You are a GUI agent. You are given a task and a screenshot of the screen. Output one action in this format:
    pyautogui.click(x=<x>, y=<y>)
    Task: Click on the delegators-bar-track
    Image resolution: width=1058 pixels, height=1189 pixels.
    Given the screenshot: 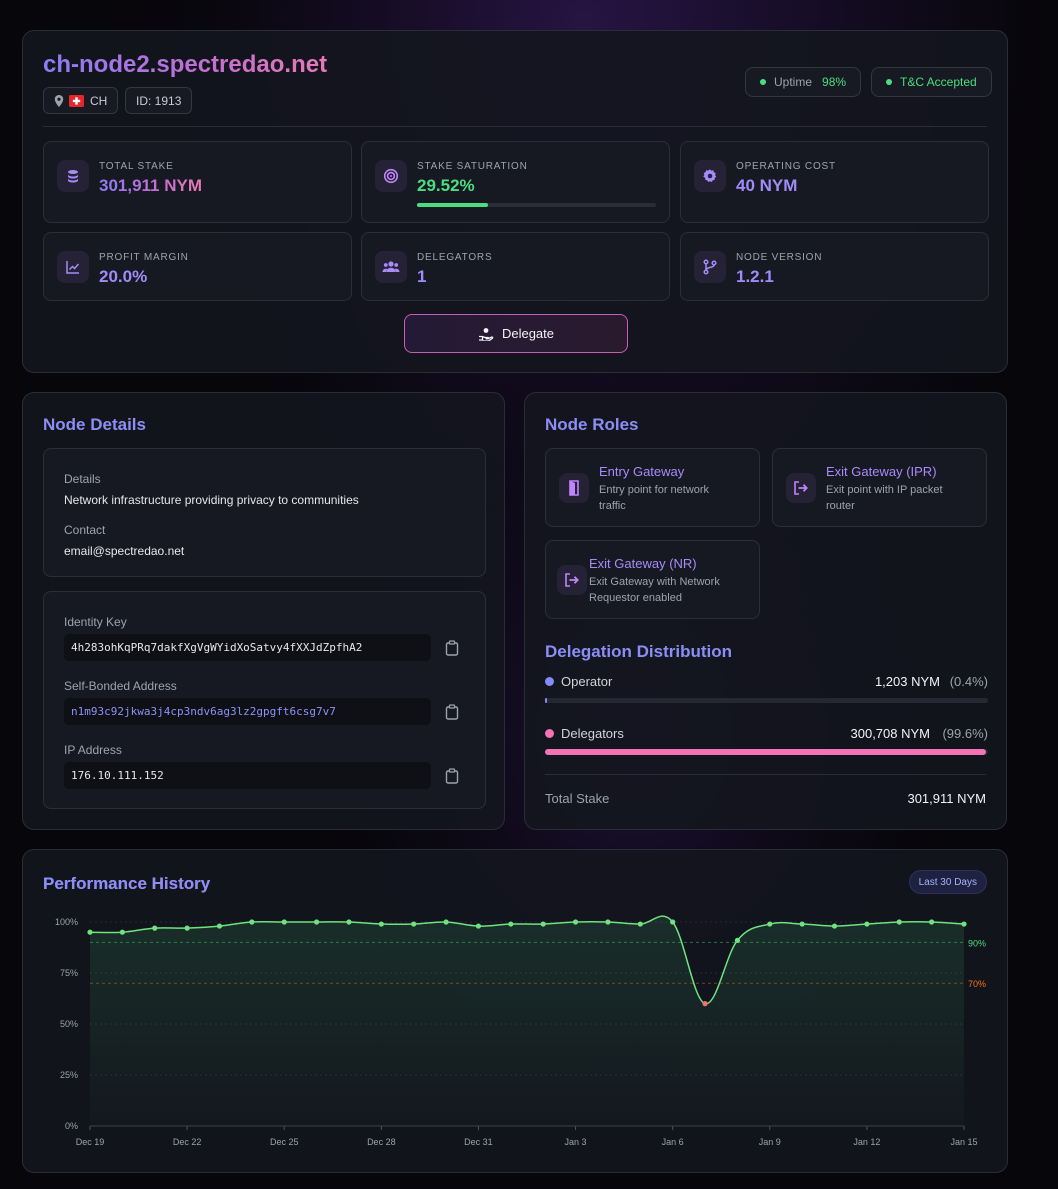 What is the action you would take?
    pyautogui.click(x=766, y=752)
    